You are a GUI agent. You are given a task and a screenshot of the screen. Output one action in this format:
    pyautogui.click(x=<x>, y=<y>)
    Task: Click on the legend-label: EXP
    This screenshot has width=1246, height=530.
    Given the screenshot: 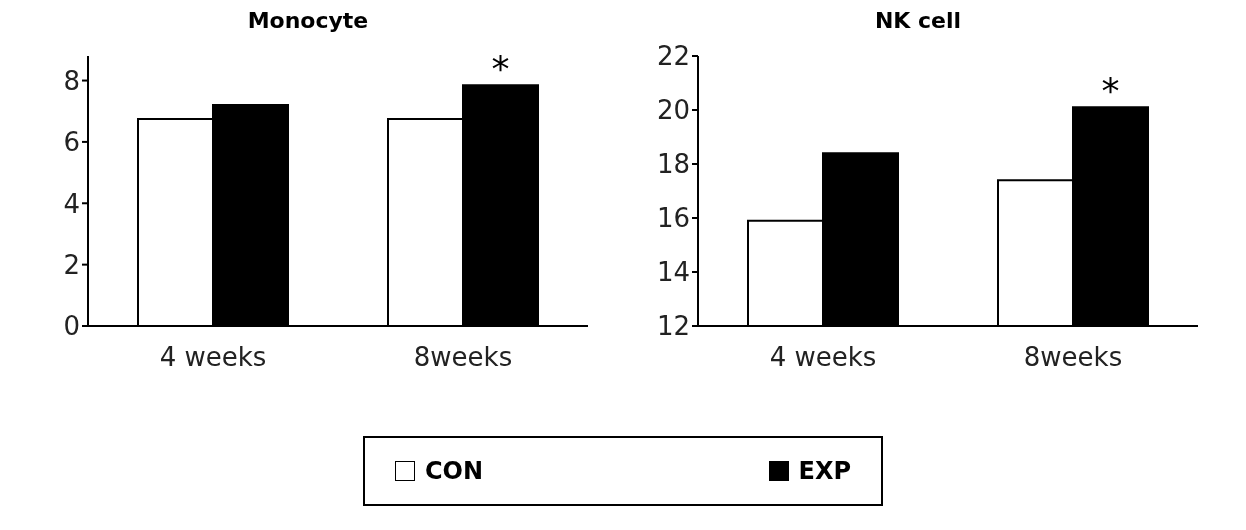 What is the action you would take?
    pyautogui.click(x=824, y=471)
    